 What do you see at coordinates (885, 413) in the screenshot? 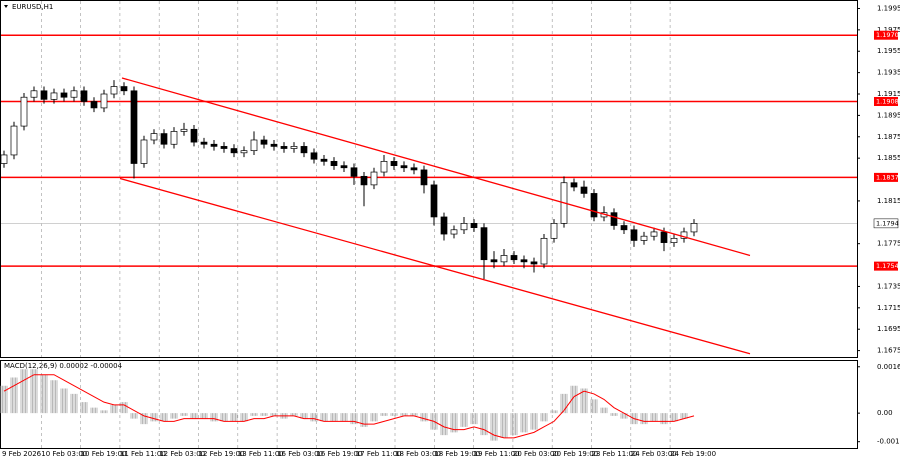
I see `macd-y-tick-label: 0.00` at bounding box center [885, 413].